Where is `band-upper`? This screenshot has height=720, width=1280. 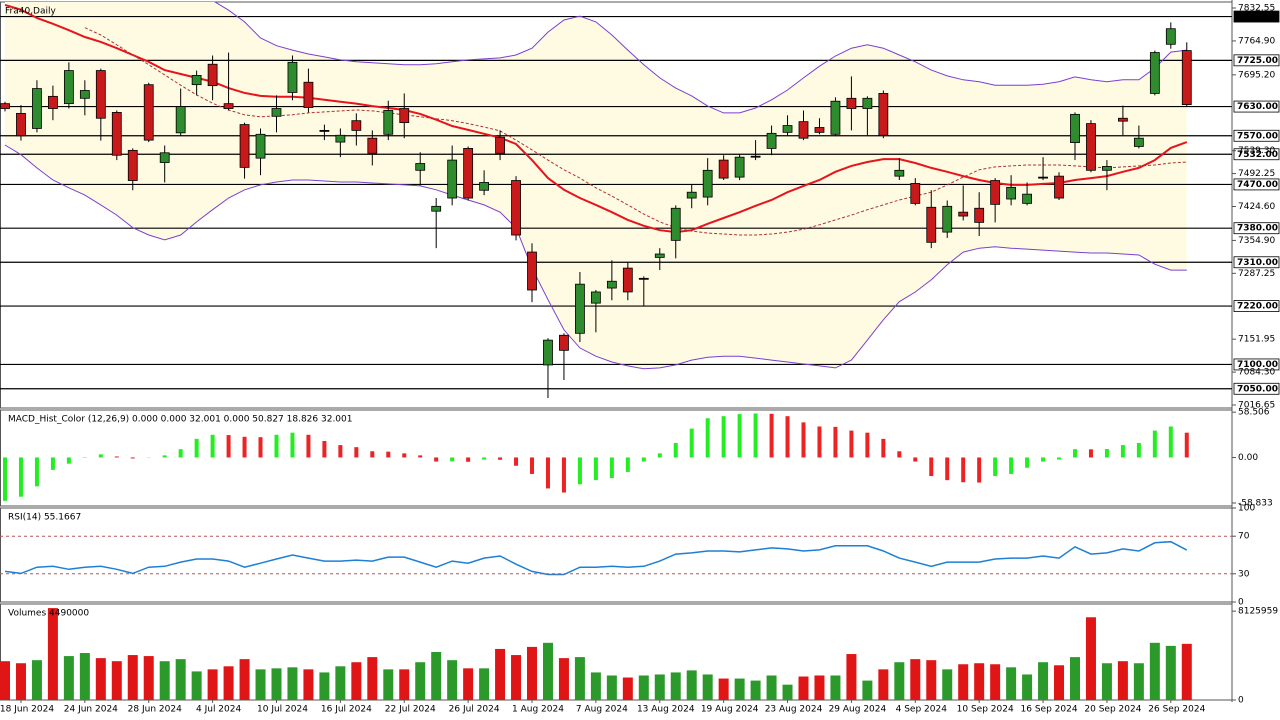 band-upper is located at coordinates (700, 58).